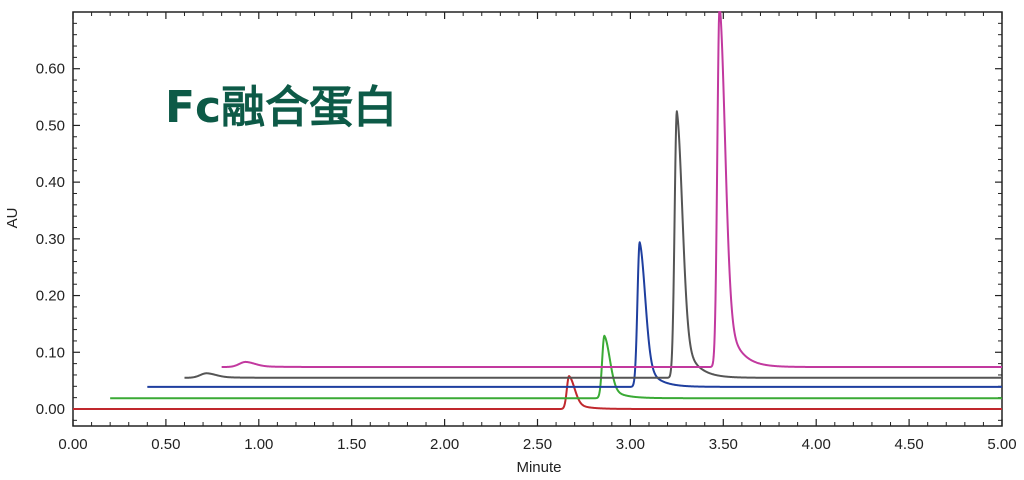  What do you see at coordinates (1001, 444) in the screenshot?
I see `x-tick-label: 5.00` at bounding box center [1001, 444].